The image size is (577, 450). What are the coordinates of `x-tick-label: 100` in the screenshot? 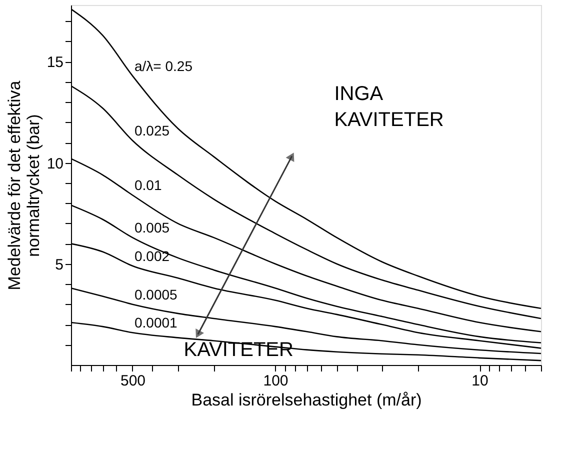 It's located at (275, 381).